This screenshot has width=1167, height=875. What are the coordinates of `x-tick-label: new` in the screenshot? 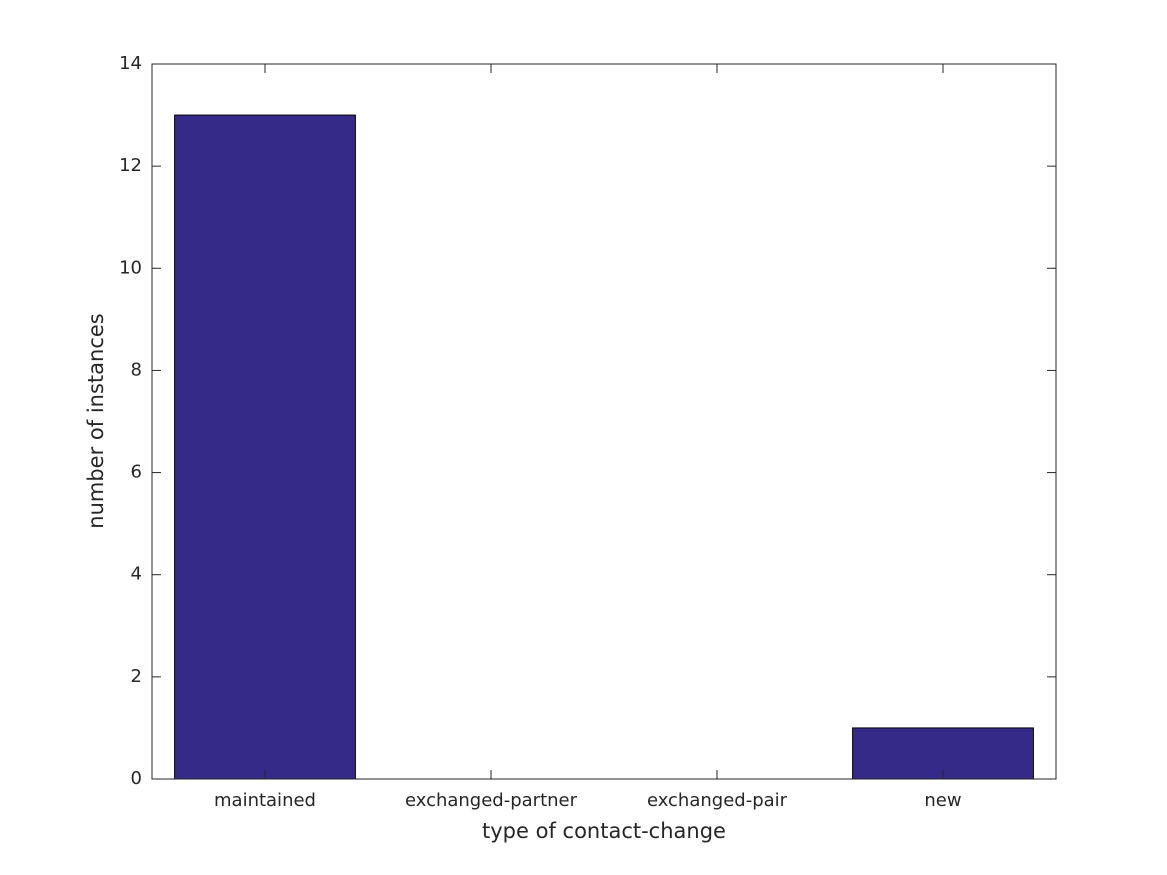 It's located at (942, 800).